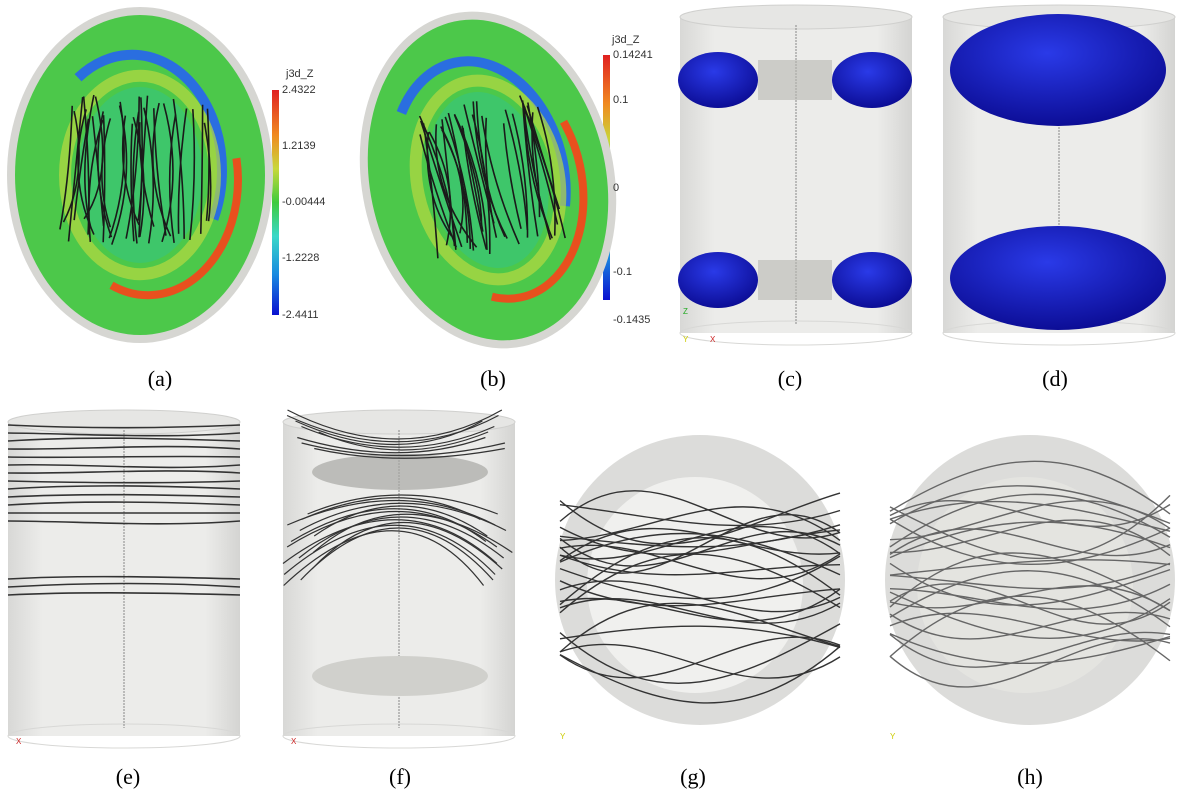  What do you see at coordinates (790, 378) in the screenshot?
I see `caption: (c)` at bounding box center [790, 378].